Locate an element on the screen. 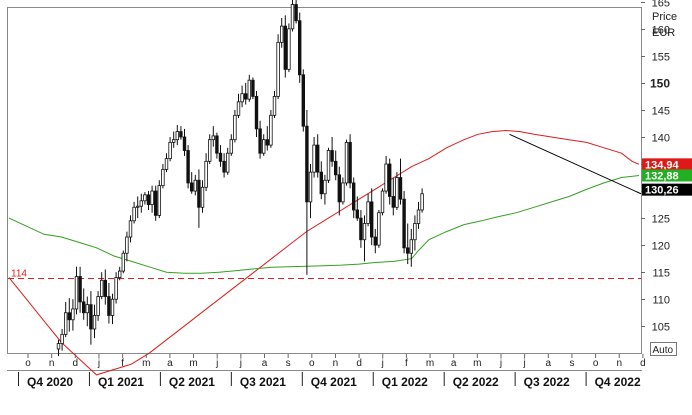 The height and width of the screenshot is (415, 692). y-tick-label: 125 is located at coordinates (661, 220).